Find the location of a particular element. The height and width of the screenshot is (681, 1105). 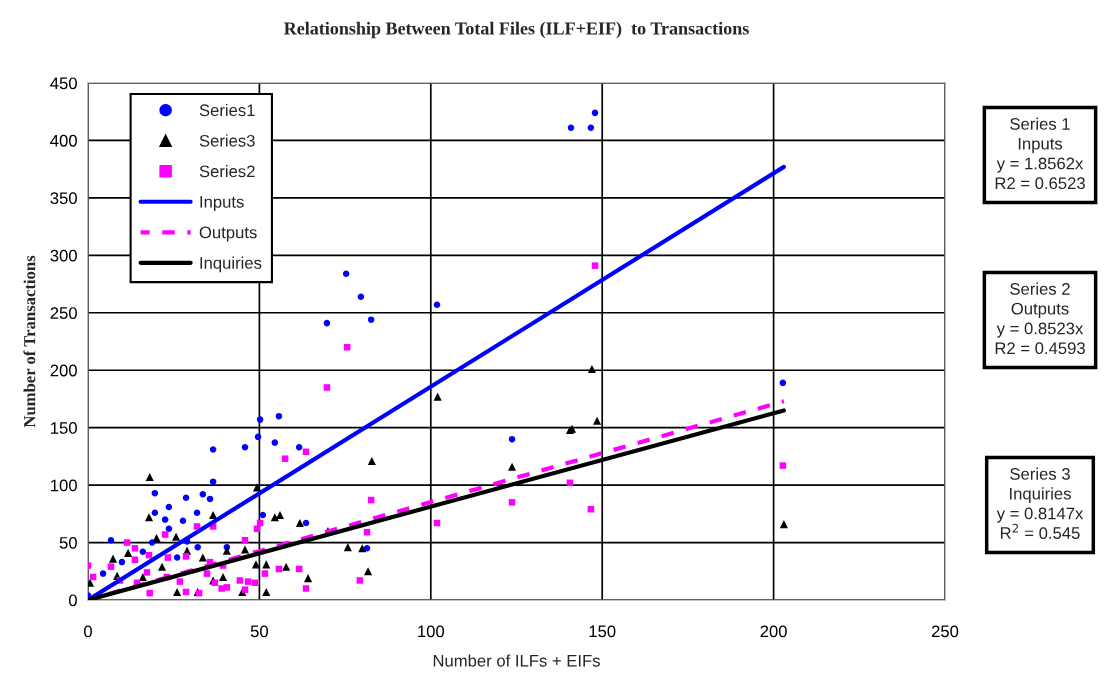

y-axis-title: Number of Transactions is located at coordinates (29, 341).